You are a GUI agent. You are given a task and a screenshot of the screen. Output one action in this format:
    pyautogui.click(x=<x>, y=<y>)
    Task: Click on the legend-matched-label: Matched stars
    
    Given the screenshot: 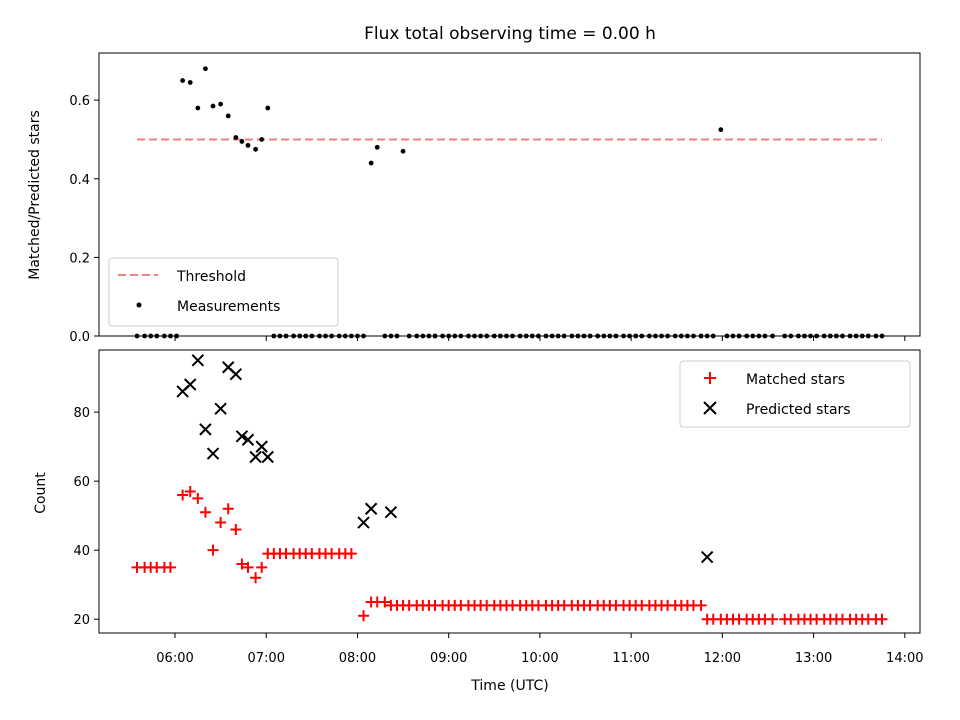 What is the action you would take?
    pyautogui.click(x=795, y=380)
    